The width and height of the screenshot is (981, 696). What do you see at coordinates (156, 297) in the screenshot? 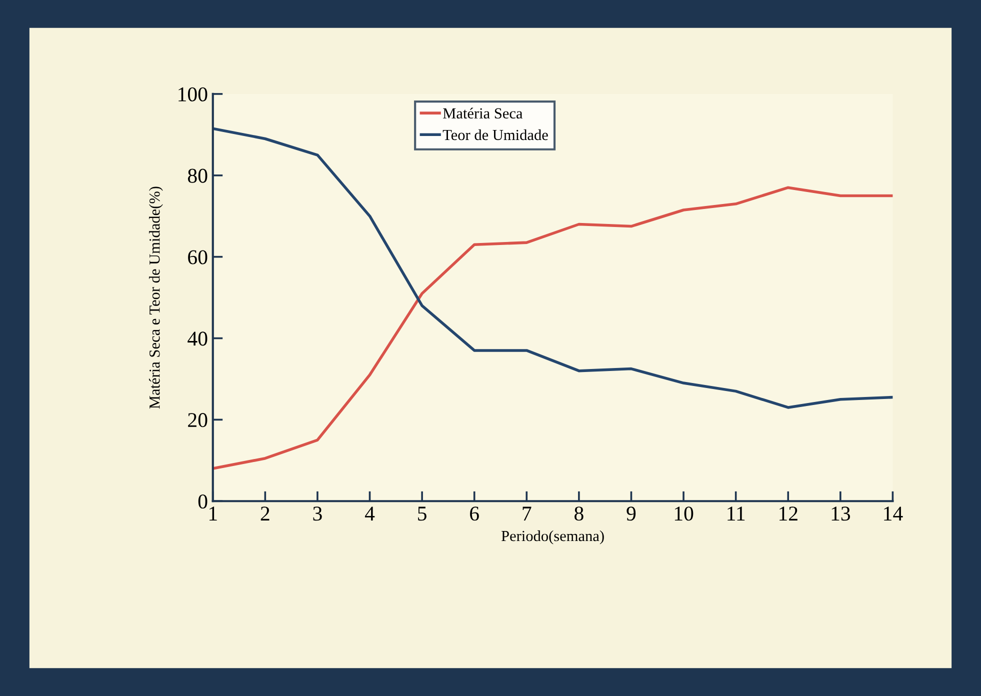
I see `y-axis-title: Matéria Seca e Teor de Umidade(%)` at bounding box center [156, 297].